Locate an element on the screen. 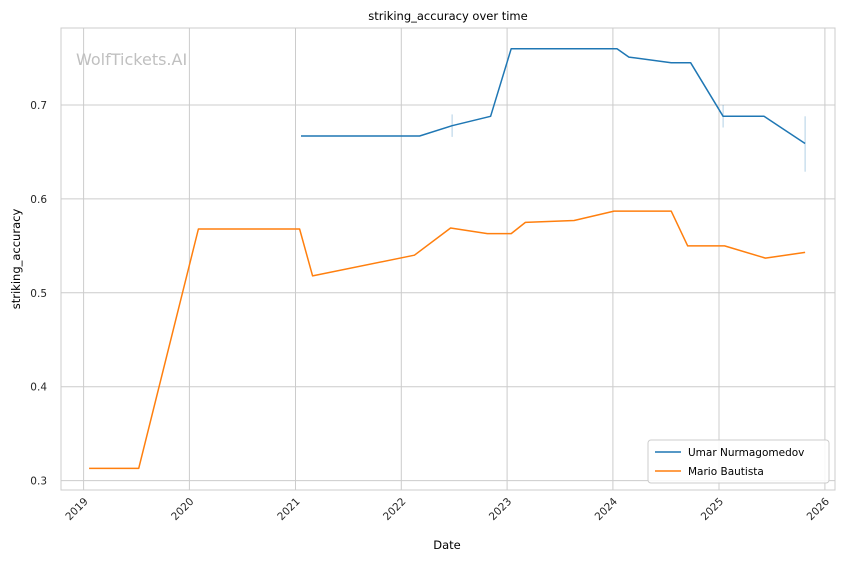 The image size is (844, 561). y-tick-label: 0.3 is located at coordinates (38, 482).